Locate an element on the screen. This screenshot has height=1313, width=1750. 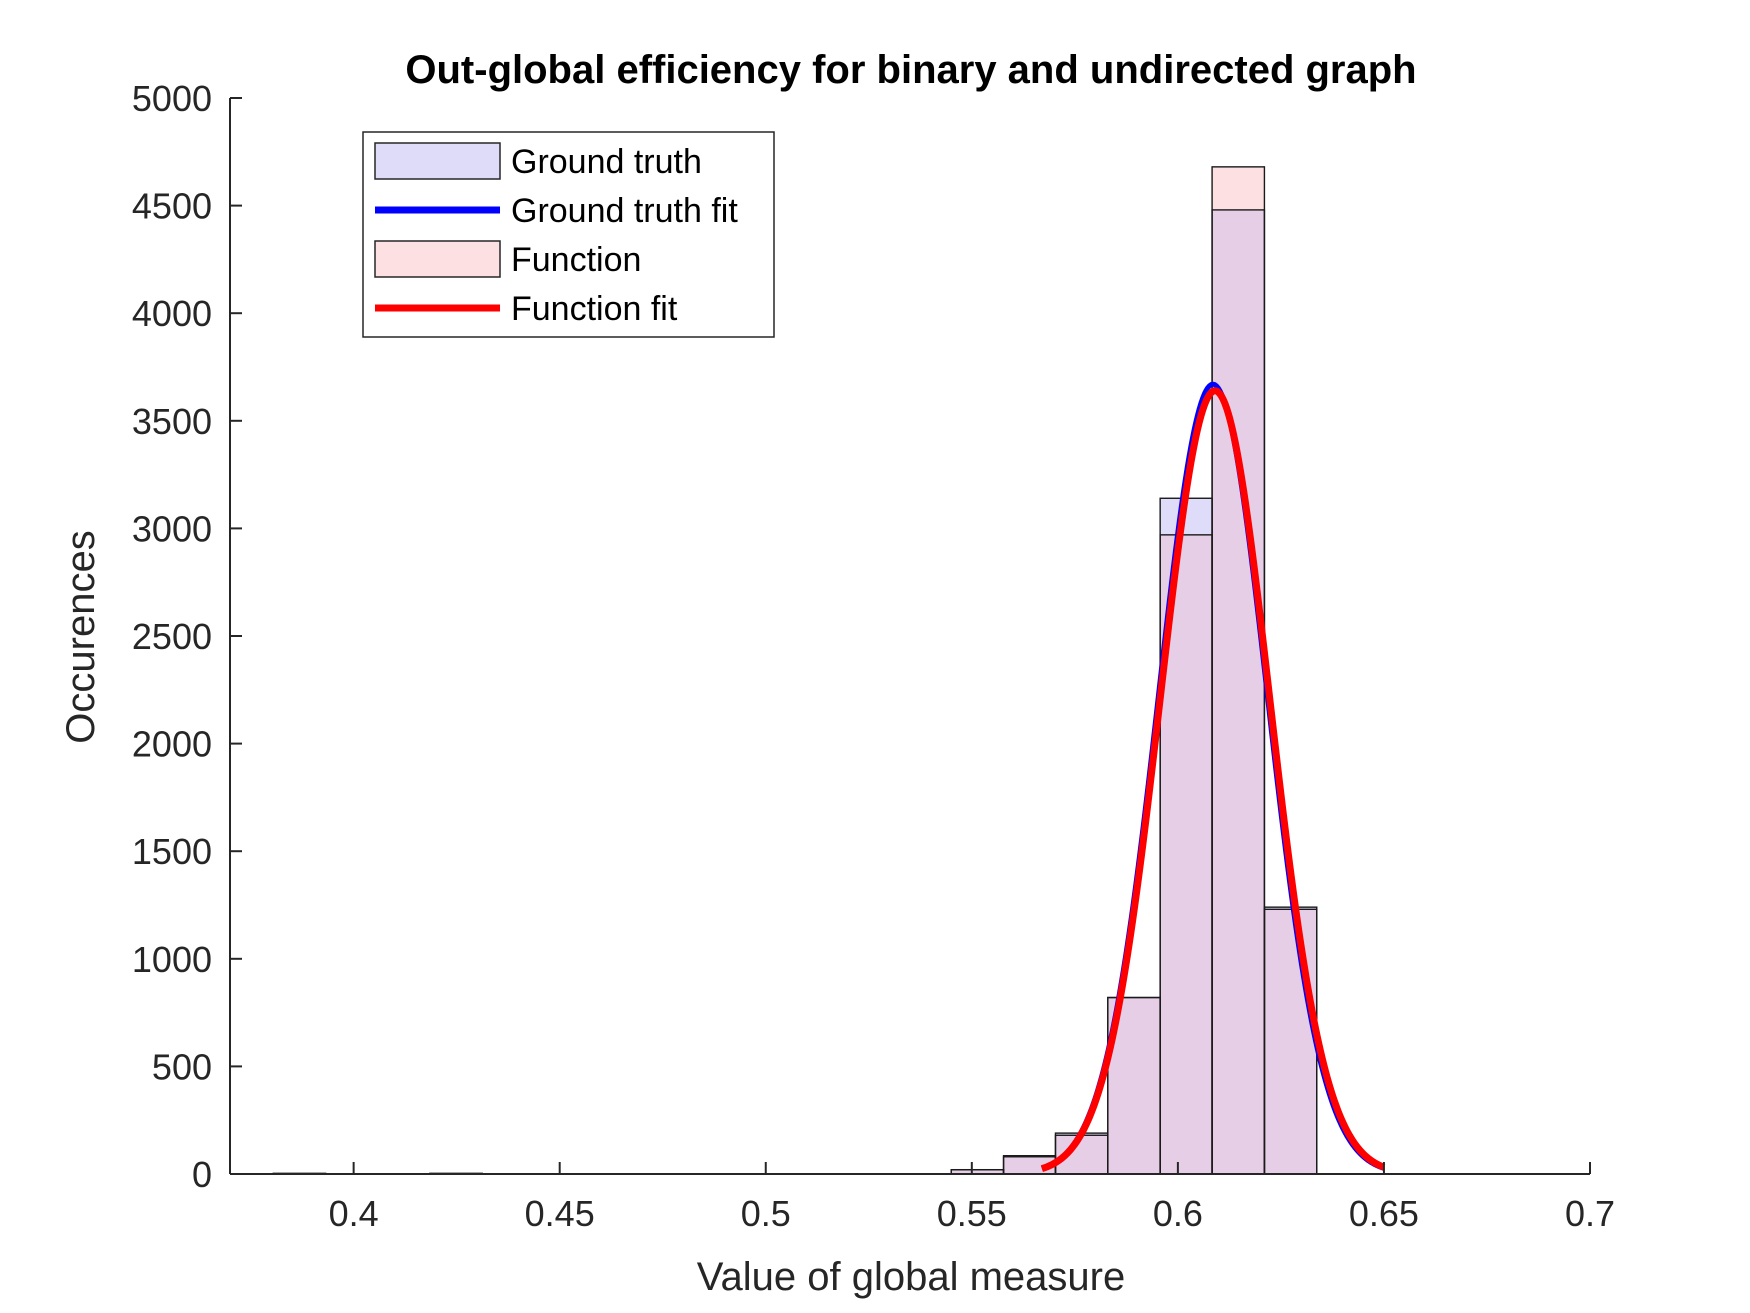
y-tick-label: 500 is located at coordinates (182, 1066).